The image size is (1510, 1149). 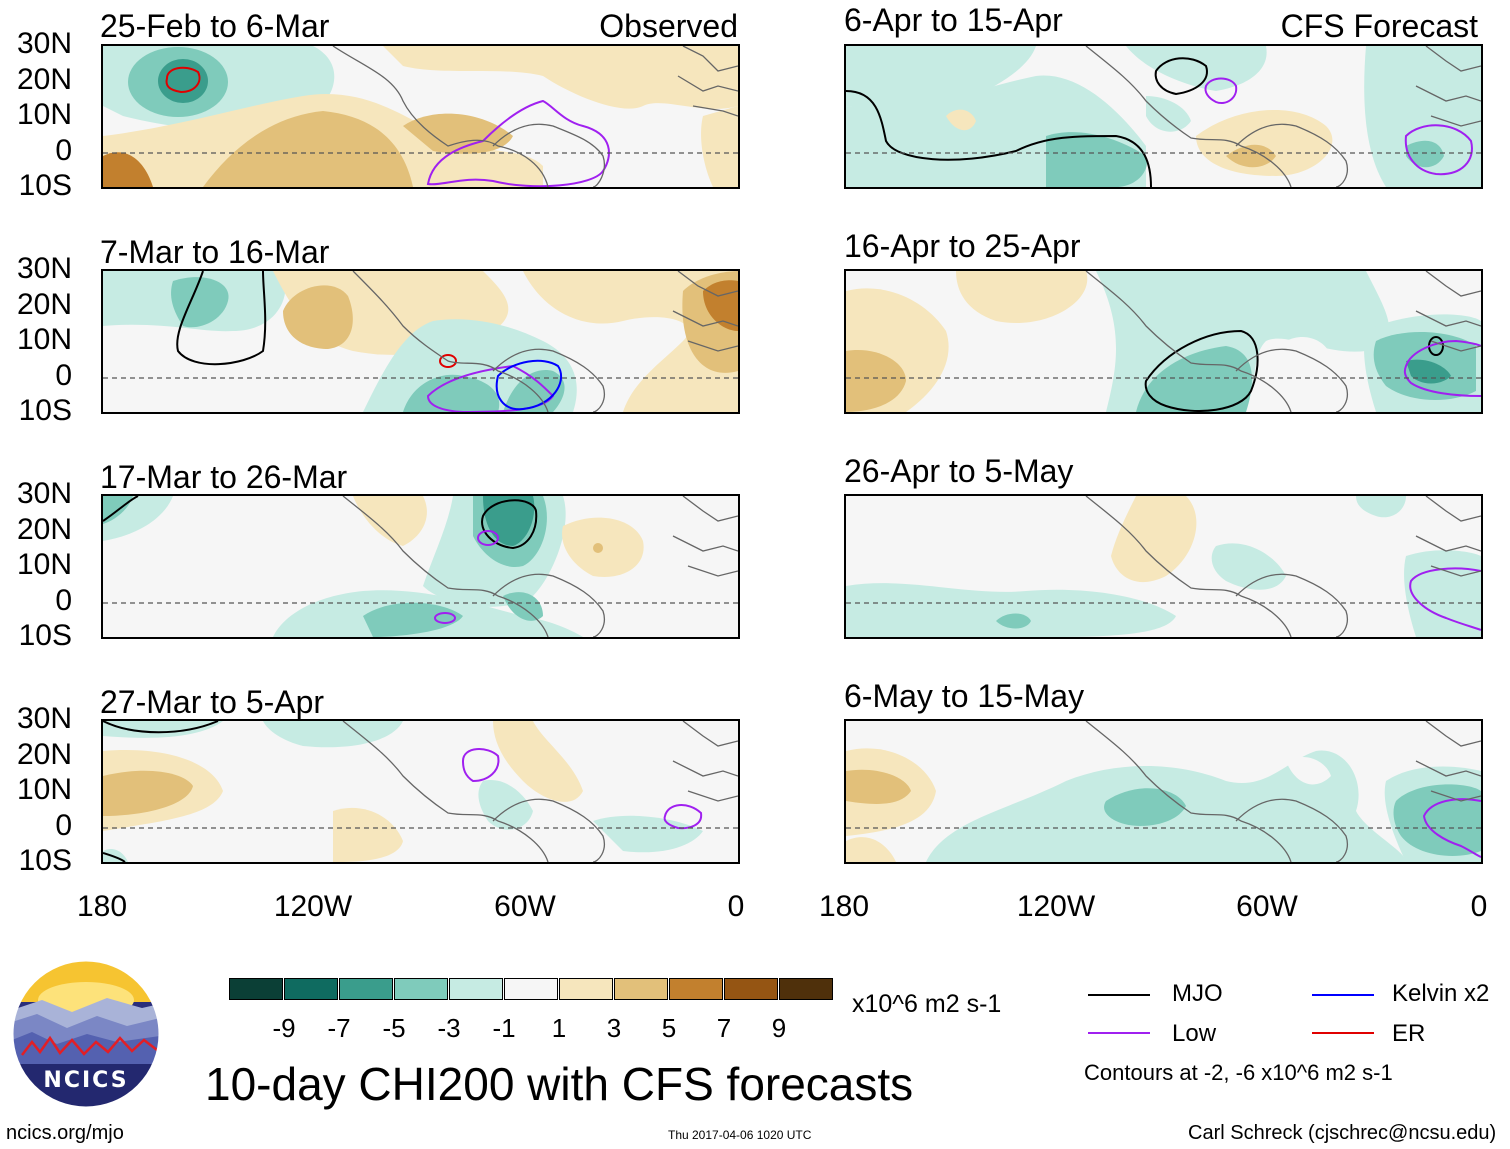 What do you see at coordinates (669, 1028) in the screenshot?
I see `colorbar-label: 5` at bounding box center [669, 1028].